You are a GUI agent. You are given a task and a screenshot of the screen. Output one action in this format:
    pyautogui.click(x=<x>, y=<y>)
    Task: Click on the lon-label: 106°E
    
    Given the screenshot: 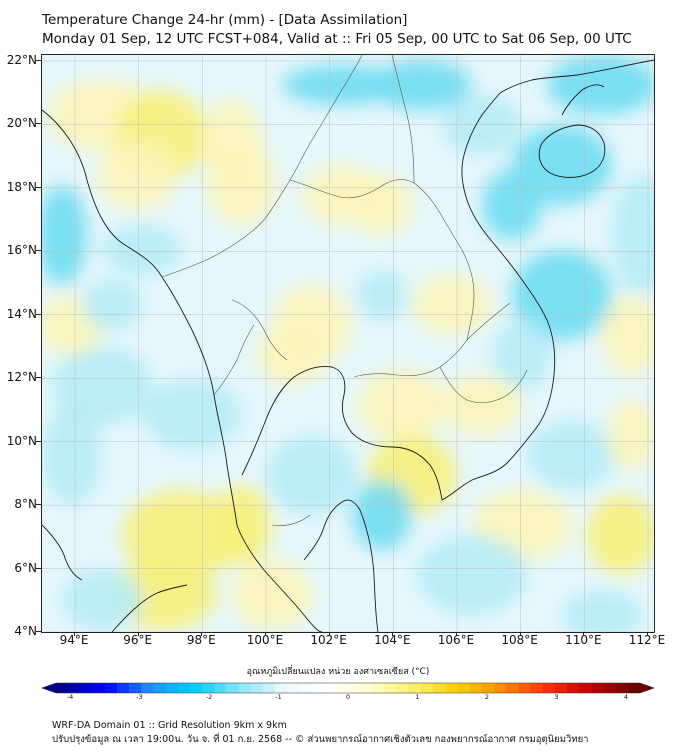 What is the action you would take?
    pyautogui.click(x=456, y=640)
    